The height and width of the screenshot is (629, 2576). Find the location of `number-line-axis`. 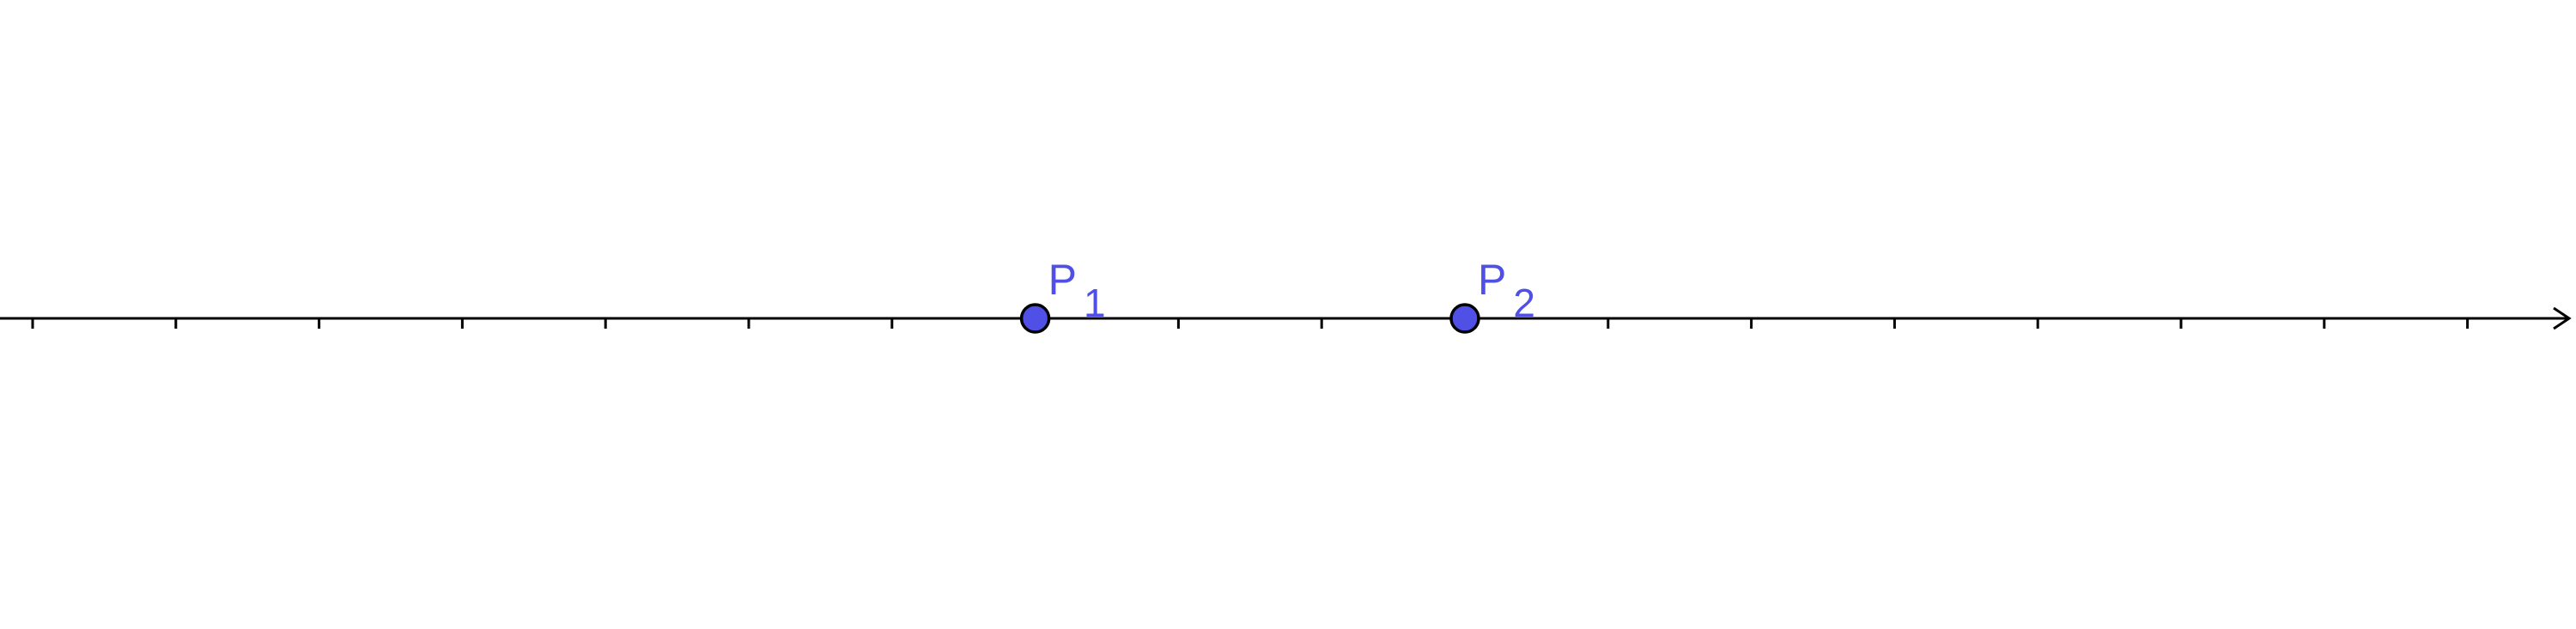

number-line-axis is located at coordinates (1286, 318).